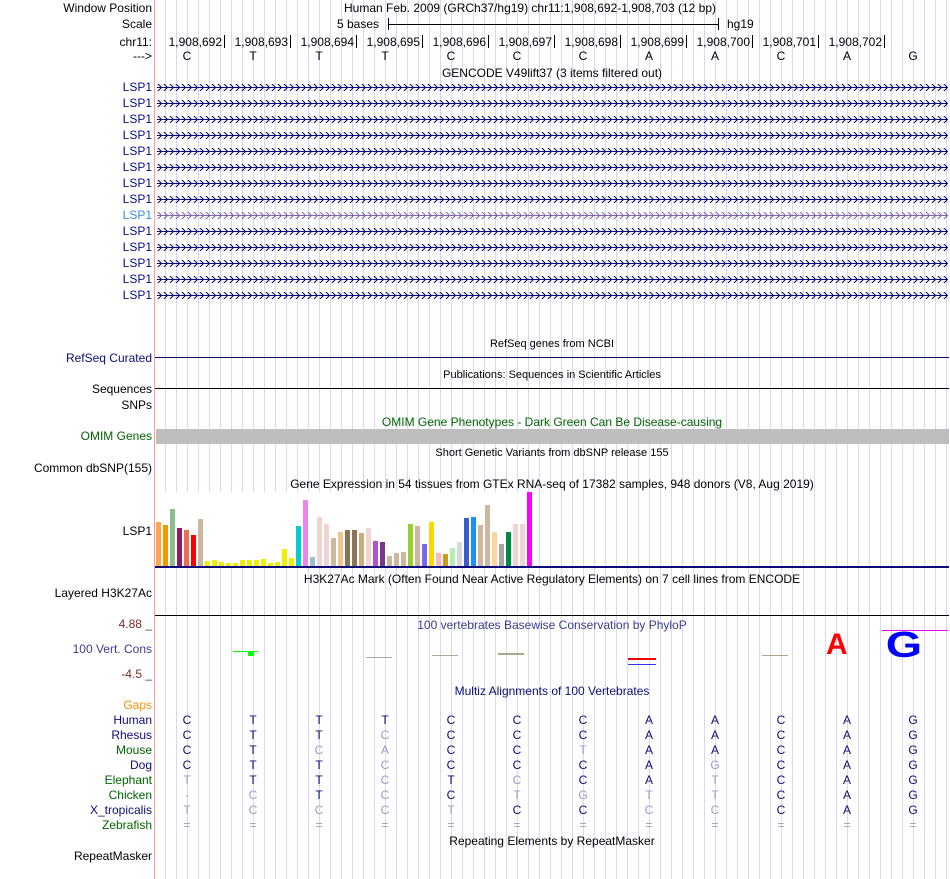 The width and height of the screenshot is (950, 879). Describe the element at coordinates (116, 436) in the screenshot. I see `omim-label: OMIM Genes` at that location.